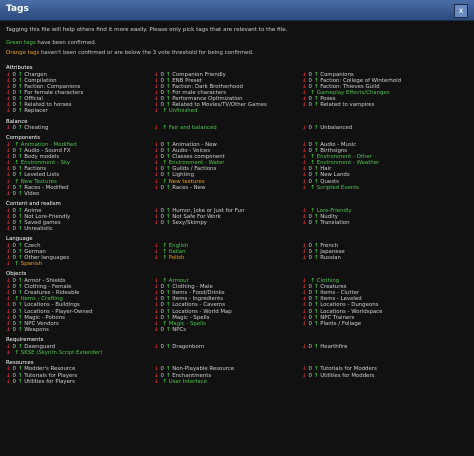  I want to click on tag-label: Companions, so click(336, 74).